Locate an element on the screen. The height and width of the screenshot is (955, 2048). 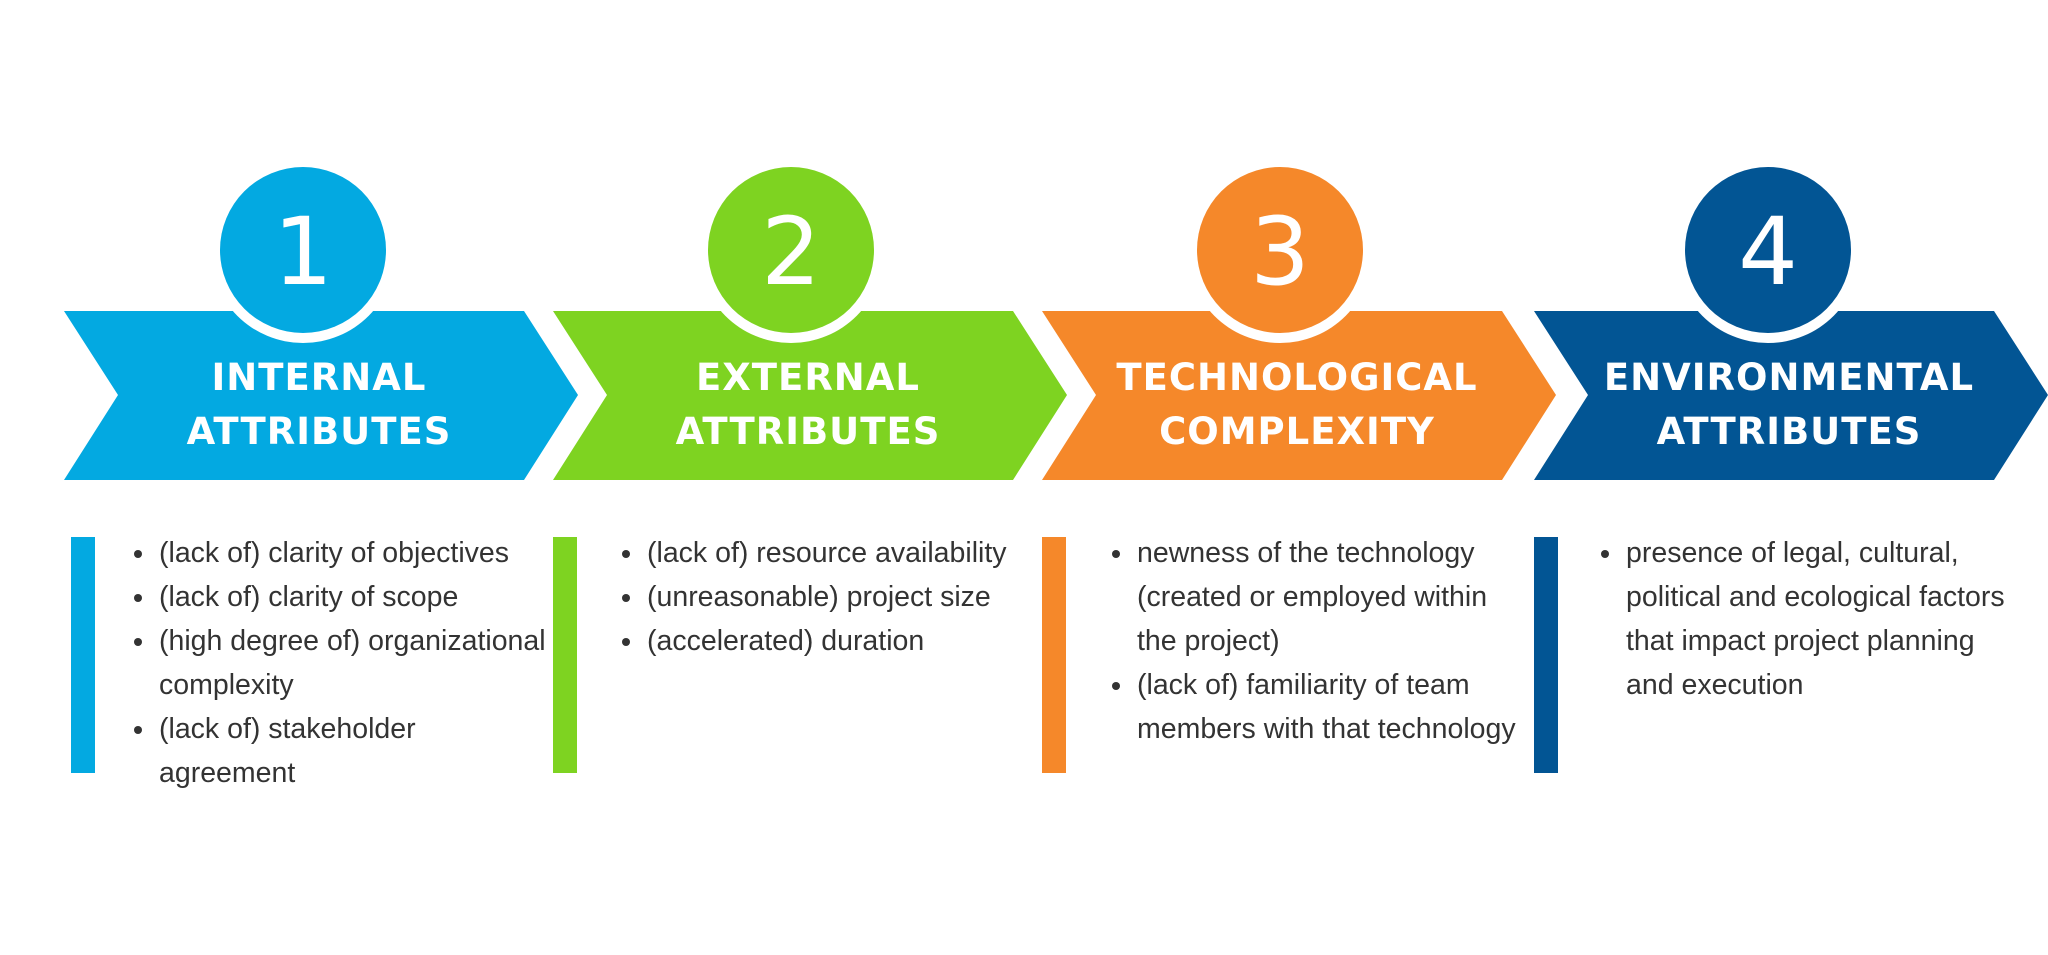
step-2-number: 2 is located at coordinates (791, 252).